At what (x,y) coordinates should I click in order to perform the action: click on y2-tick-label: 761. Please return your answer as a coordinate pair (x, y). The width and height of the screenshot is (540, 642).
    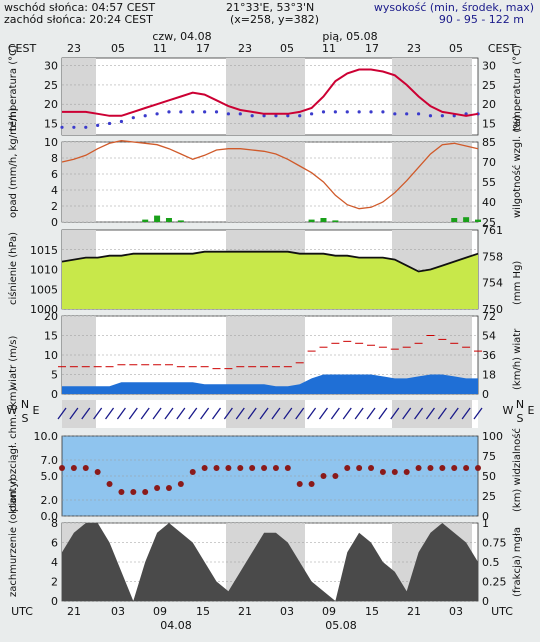
    Looking at the image, I should click on (492, 230).